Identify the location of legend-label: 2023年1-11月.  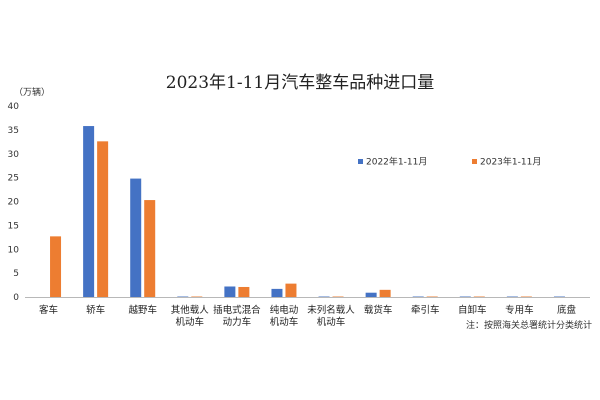
(510, 162).